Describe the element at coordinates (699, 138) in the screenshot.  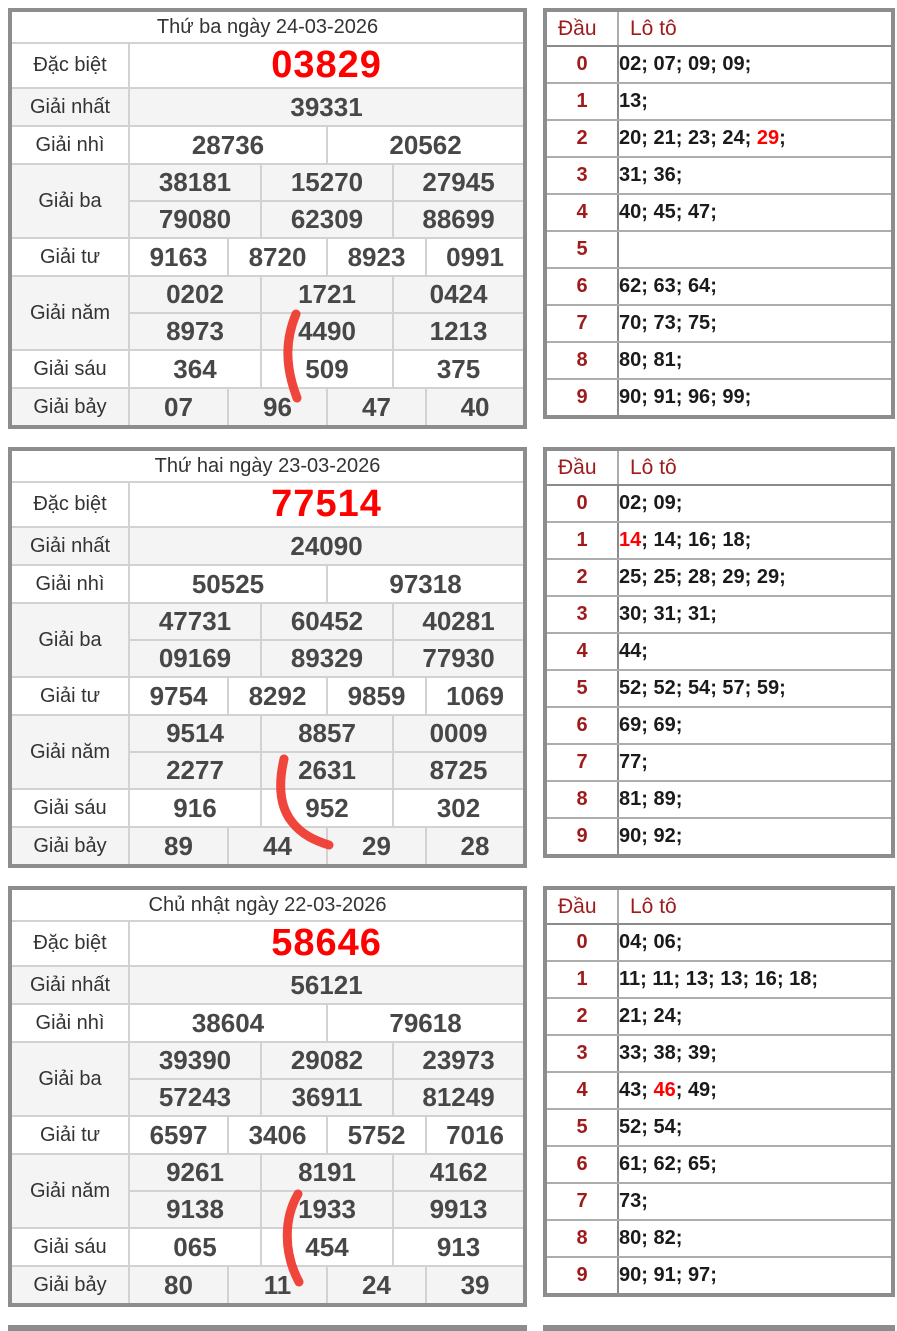
I see `loto-value: 23` at that location.